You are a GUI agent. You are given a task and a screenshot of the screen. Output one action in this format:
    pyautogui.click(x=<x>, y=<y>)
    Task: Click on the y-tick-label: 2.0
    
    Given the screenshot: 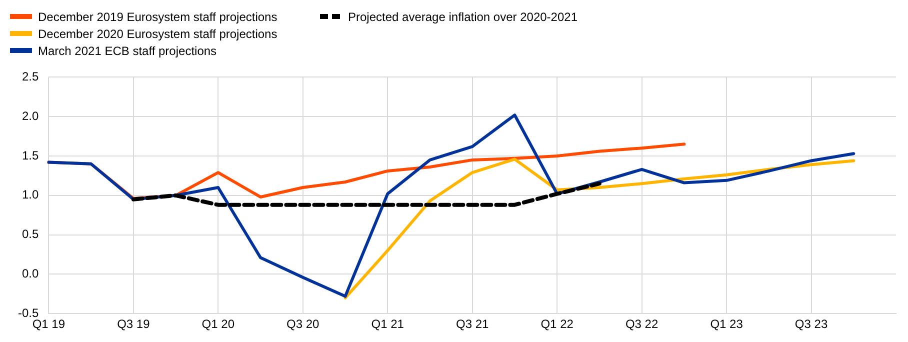 What is the action you would take?
    pyautogui.click(x=30, y=115)
    